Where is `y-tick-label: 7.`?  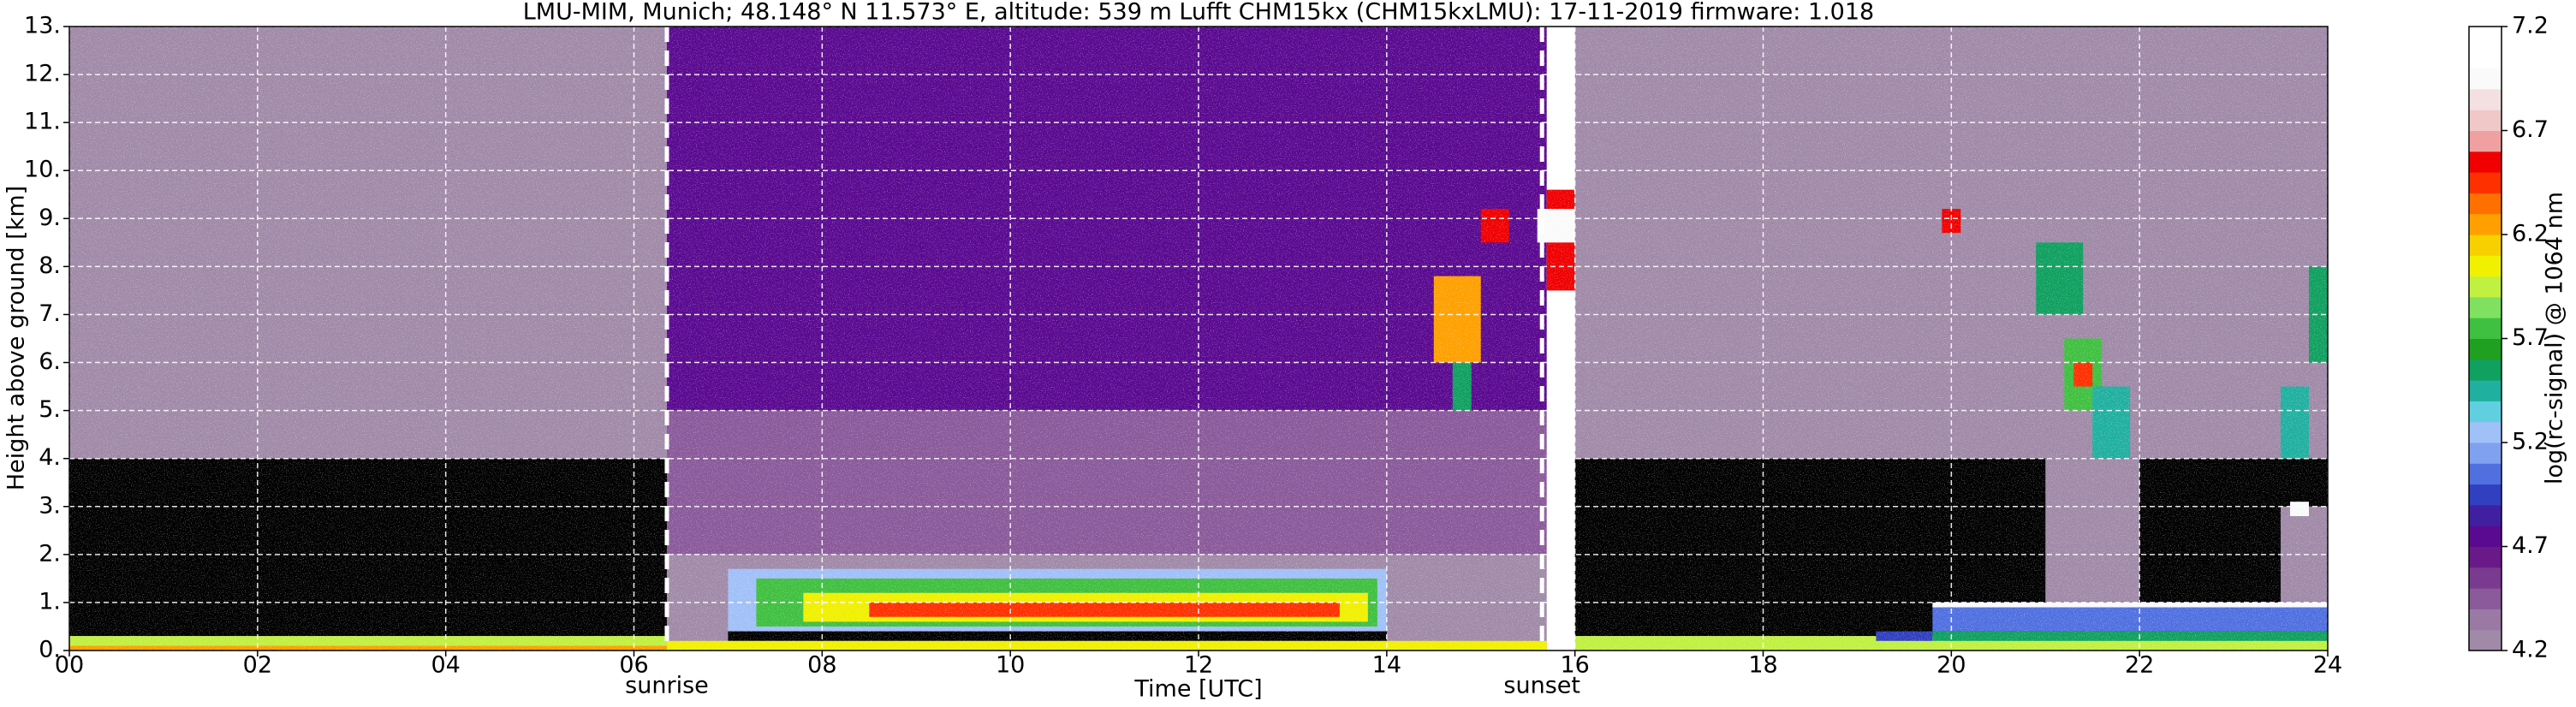 y-tick-label: 7. is located at coordinates (50, 313).